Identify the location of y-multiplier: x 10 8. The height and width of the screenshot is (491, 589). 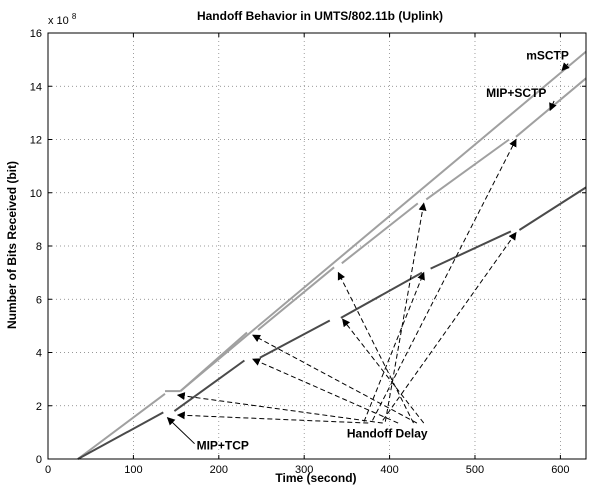
(62, 19).